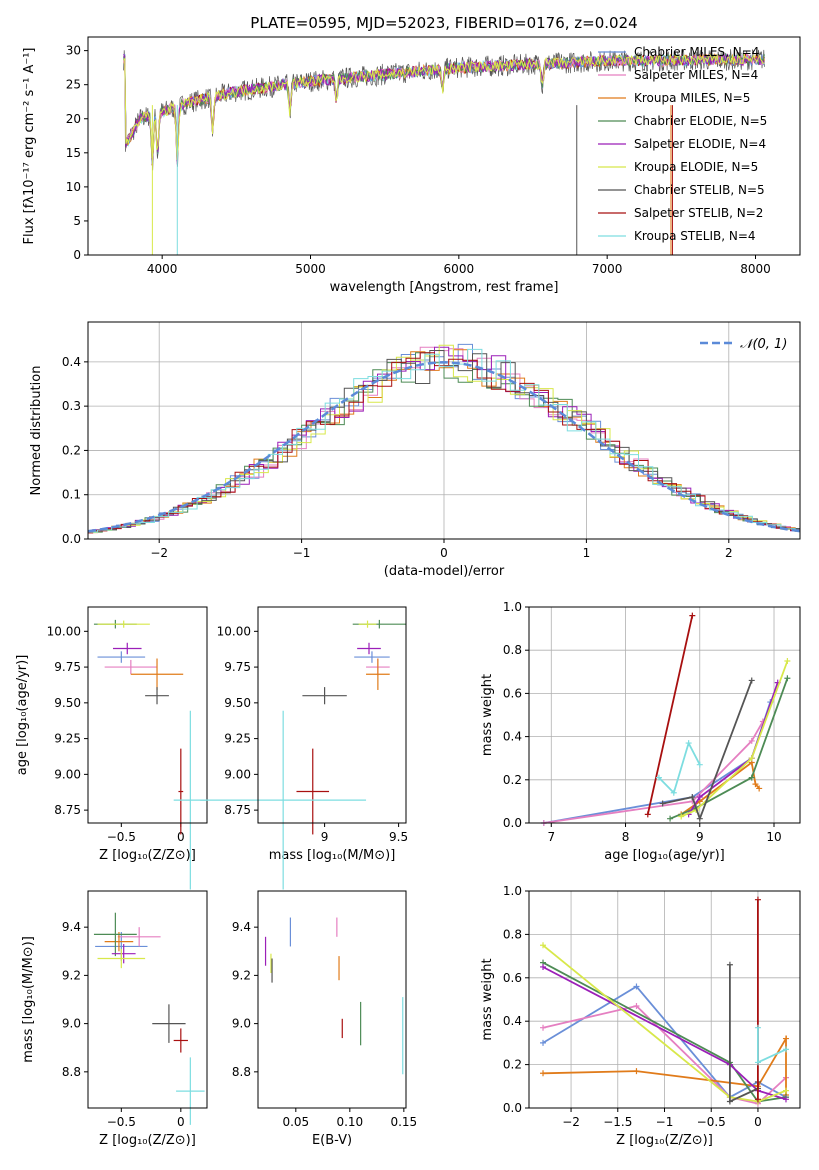 This screenshot has width=819, height=1170. Describe the element at coordinates (398, 837) in the screenshot. I see `x-tick-label: 9.5` at that location.